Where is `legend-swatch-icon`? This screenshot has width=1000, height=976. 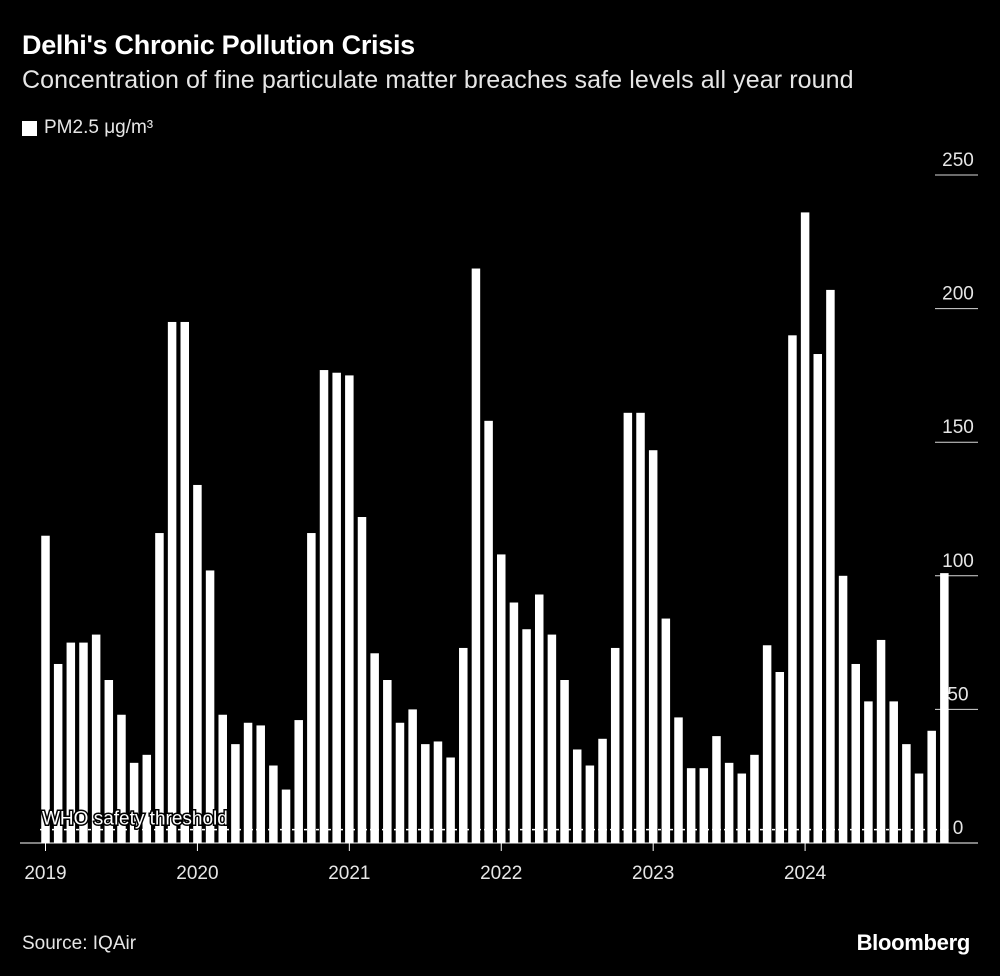 legend-swatch-icon is located at coordinates (29, 128).